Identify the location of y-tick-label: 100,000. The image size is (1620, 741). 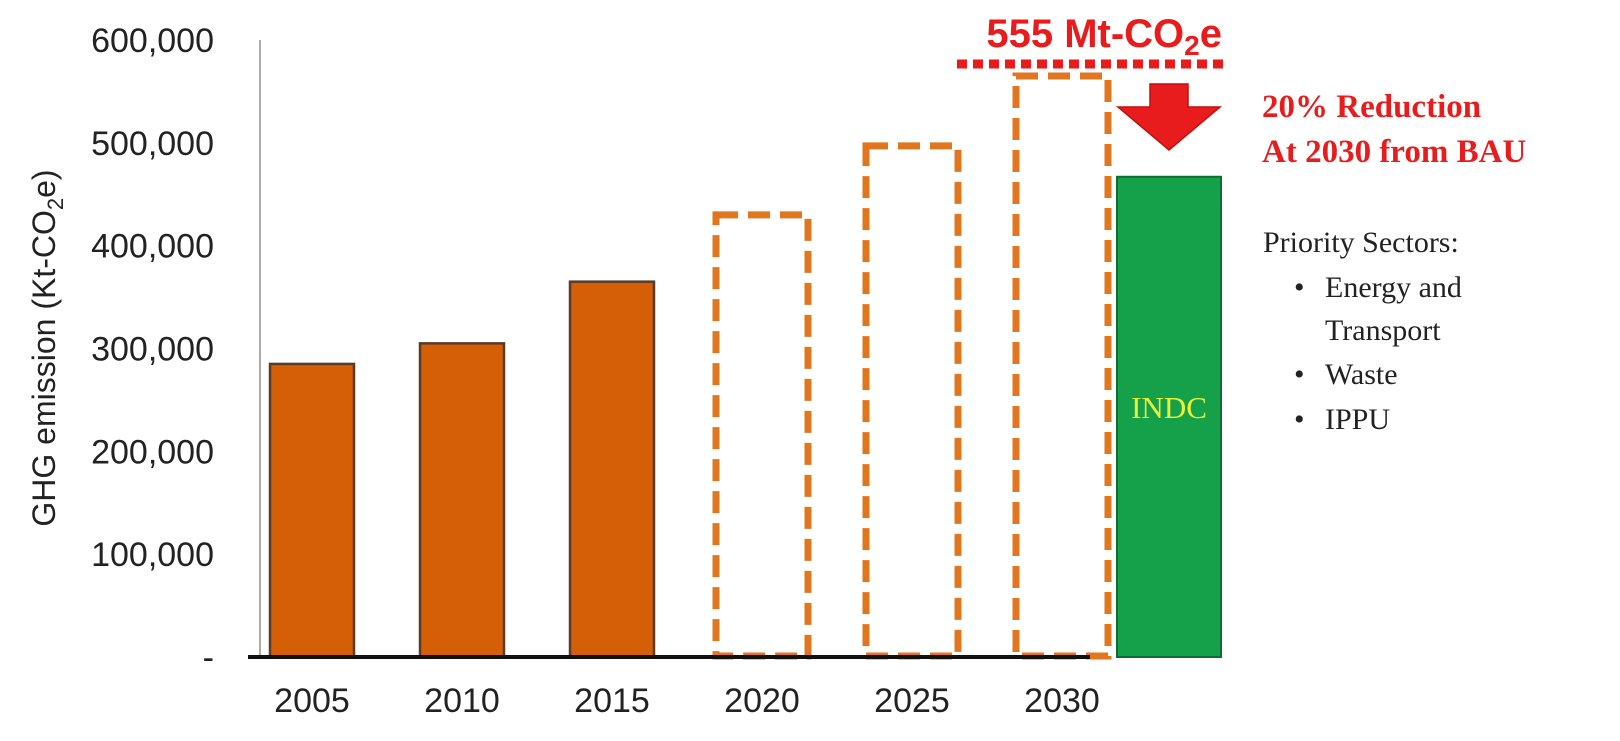
(152, 555).